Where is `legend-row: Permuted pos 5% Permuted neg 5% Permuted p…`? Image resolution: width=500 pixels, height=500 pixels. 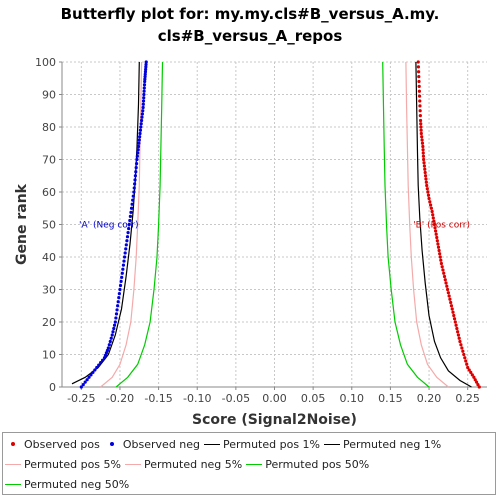 legend-row: Permuted pos 5% Permuted neg 5% Permuted p… is located at coordinates (189, 464).